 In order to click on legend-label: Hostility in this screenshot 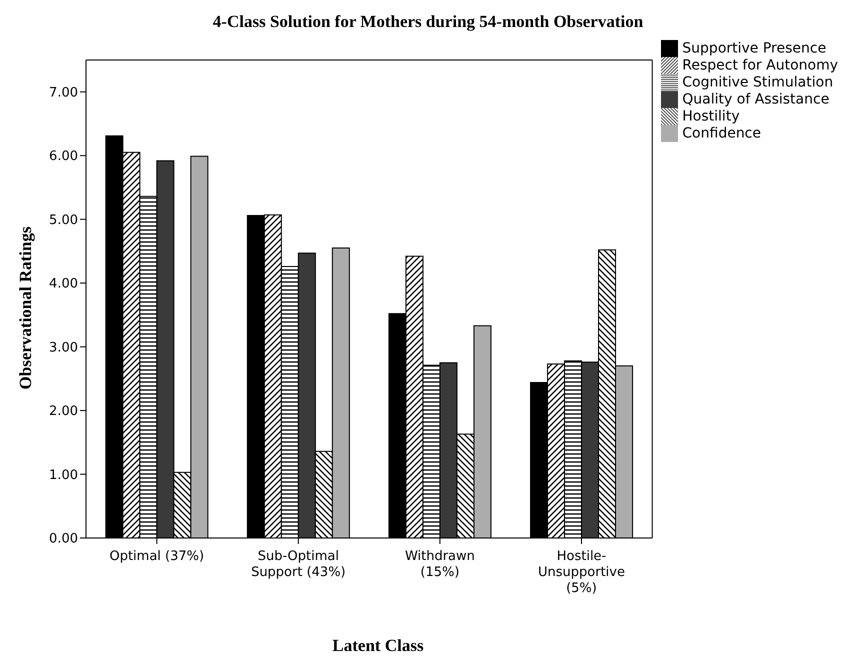, I will do `click(711, 116)`.